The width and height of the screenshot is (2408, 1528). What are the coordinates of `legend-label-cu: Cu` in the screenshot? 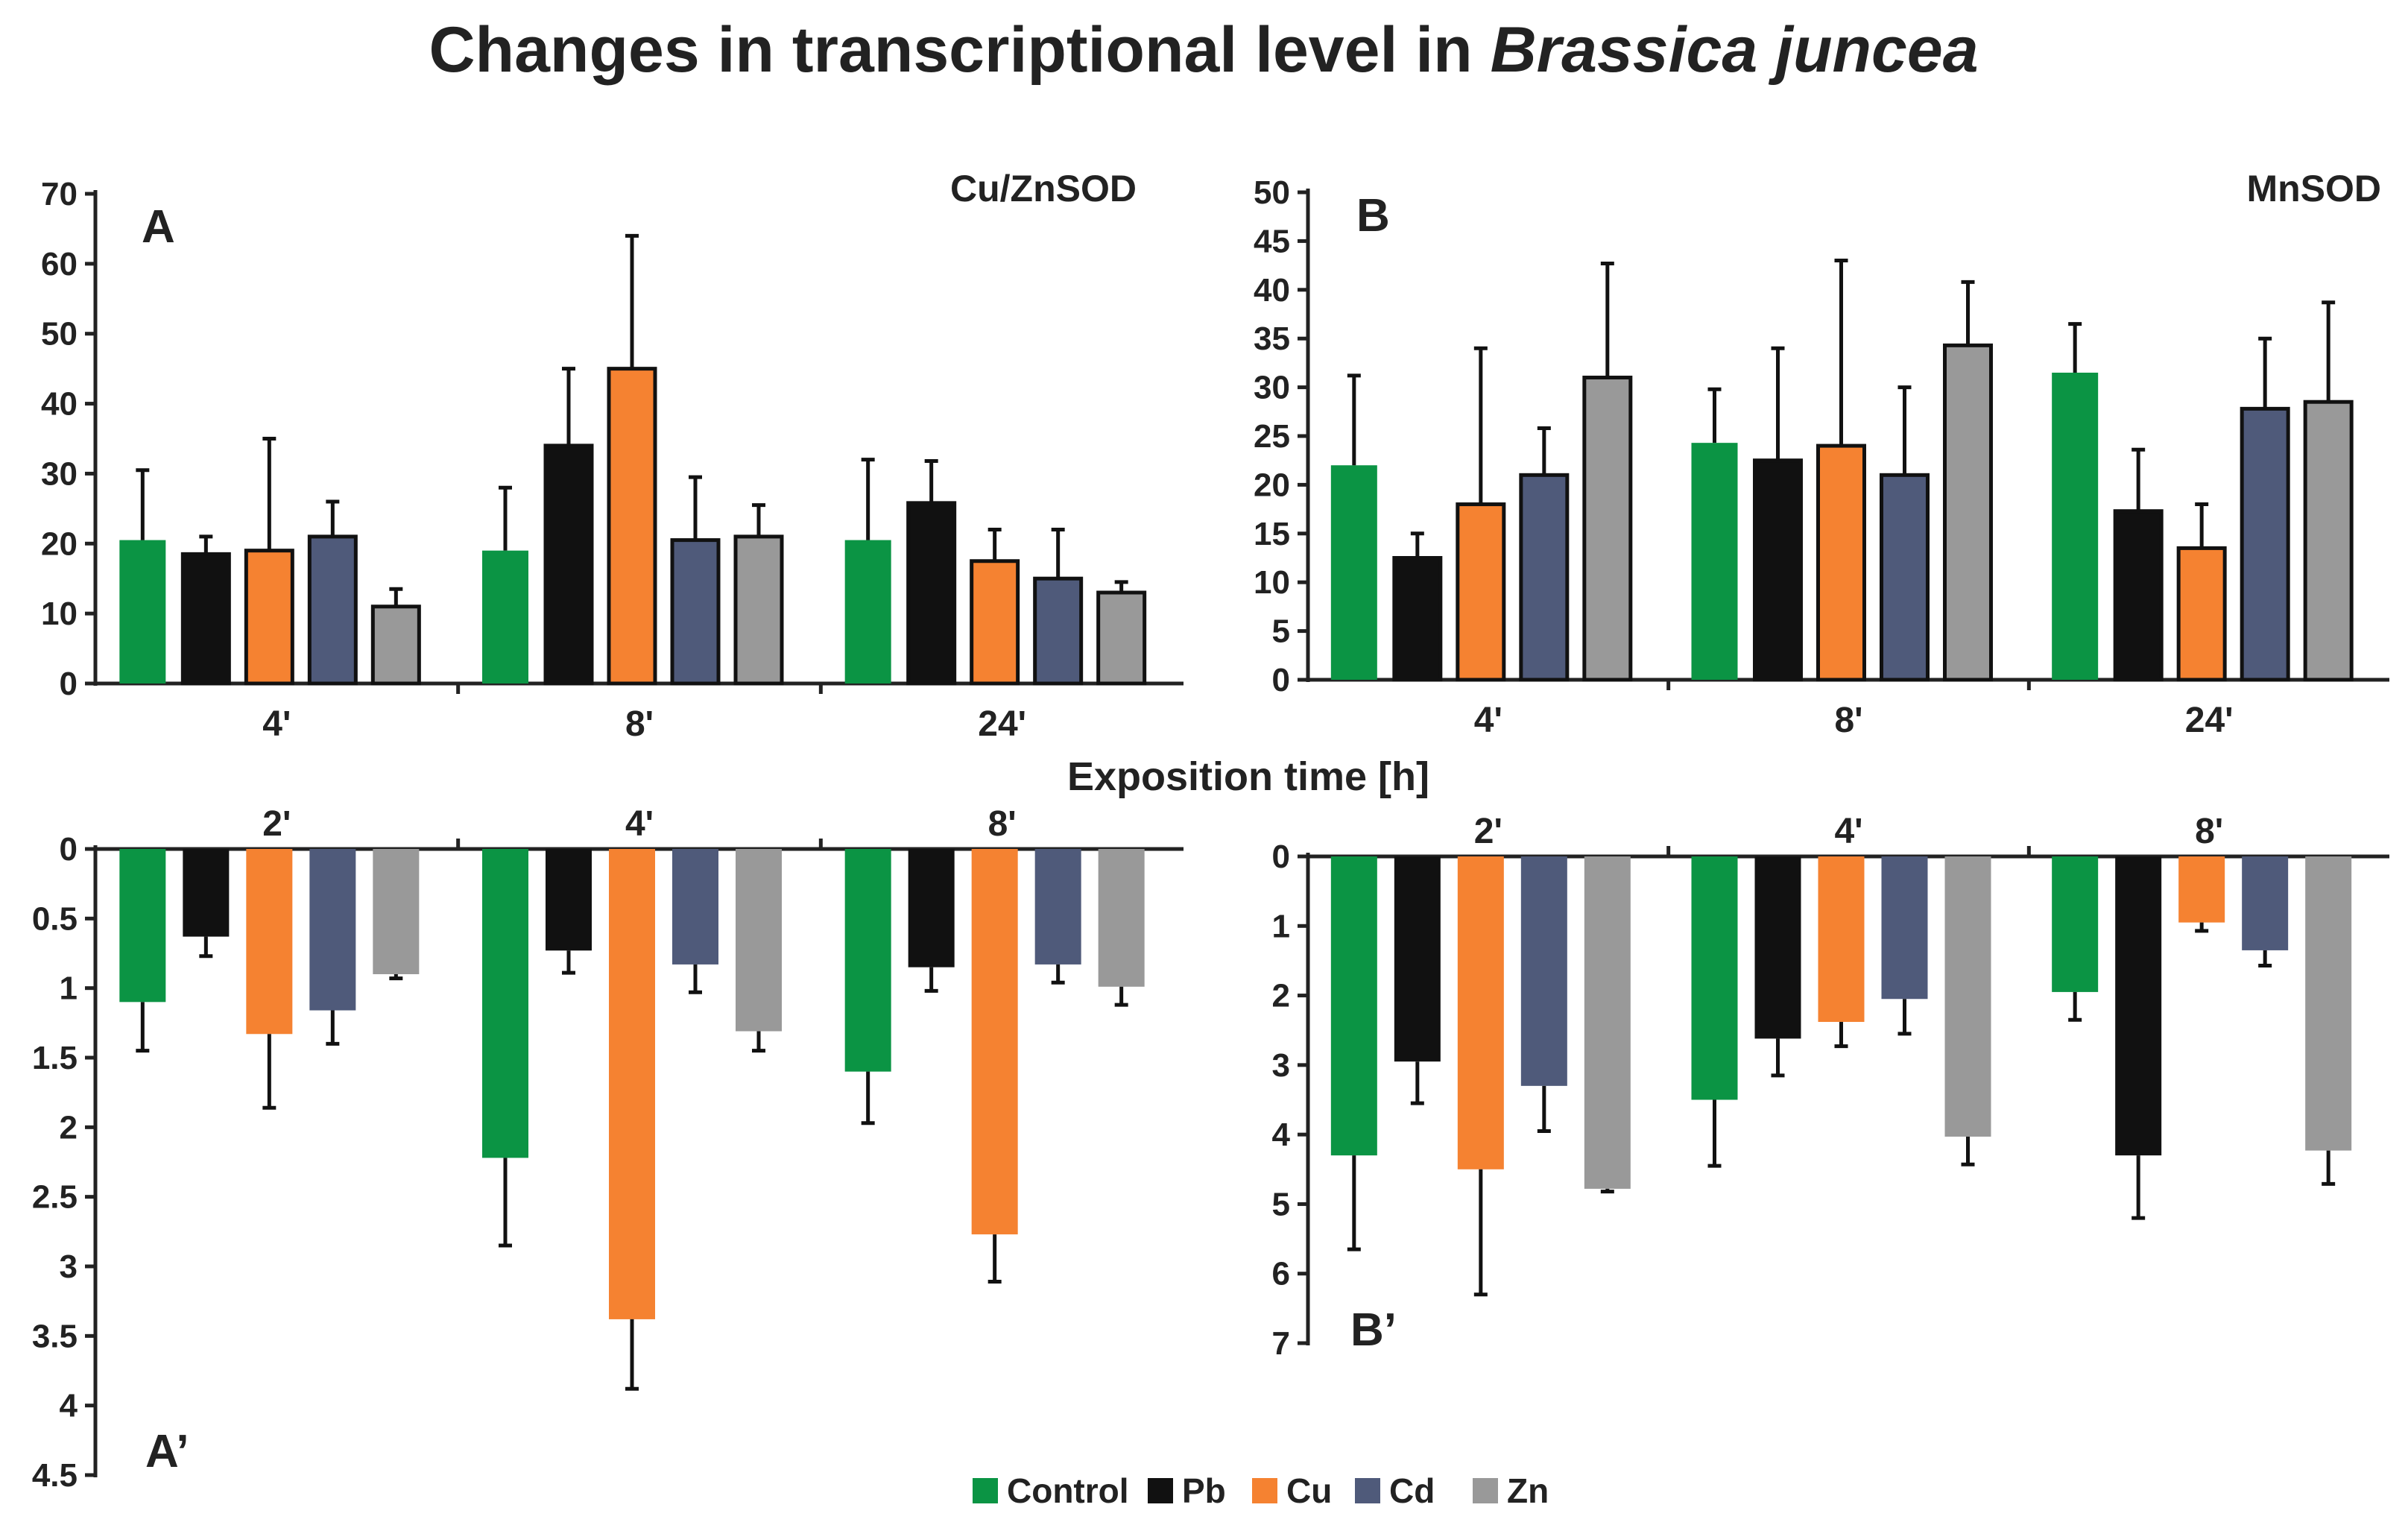 It's located at (1309, 1490).